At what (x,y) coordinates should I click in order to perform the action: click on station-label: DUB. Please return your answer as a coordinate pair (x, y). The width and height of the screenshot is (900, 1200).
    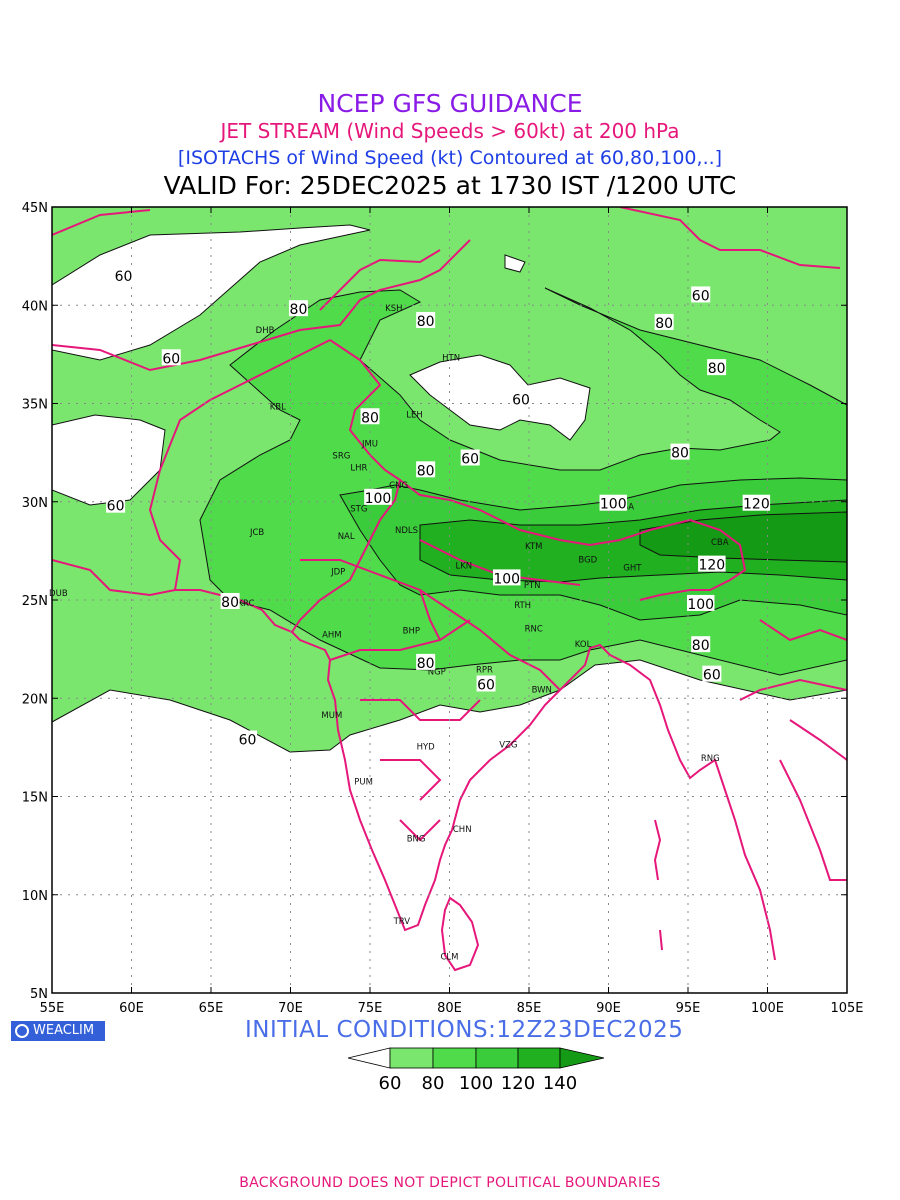
    Looking at the image, I should click on (58, 594).